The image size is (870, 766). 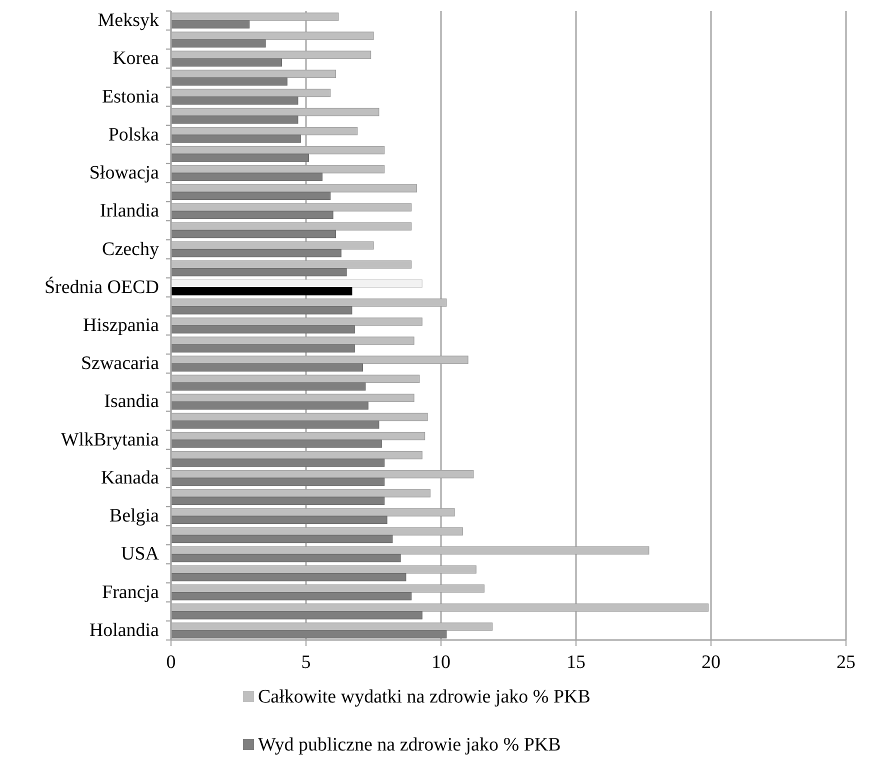 I want to click on y-tick-label: Belgia, so click(x=134, y=516).